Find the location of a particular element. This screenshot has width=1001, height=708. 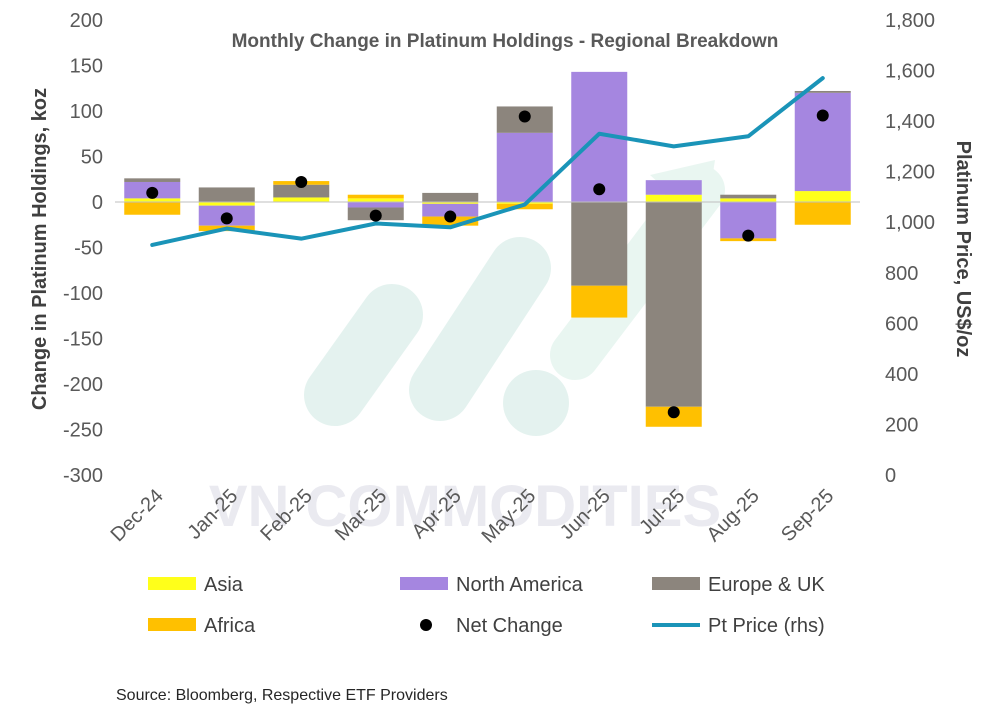

right-tick-label: 1,200 is located at coordinates (910, 173).